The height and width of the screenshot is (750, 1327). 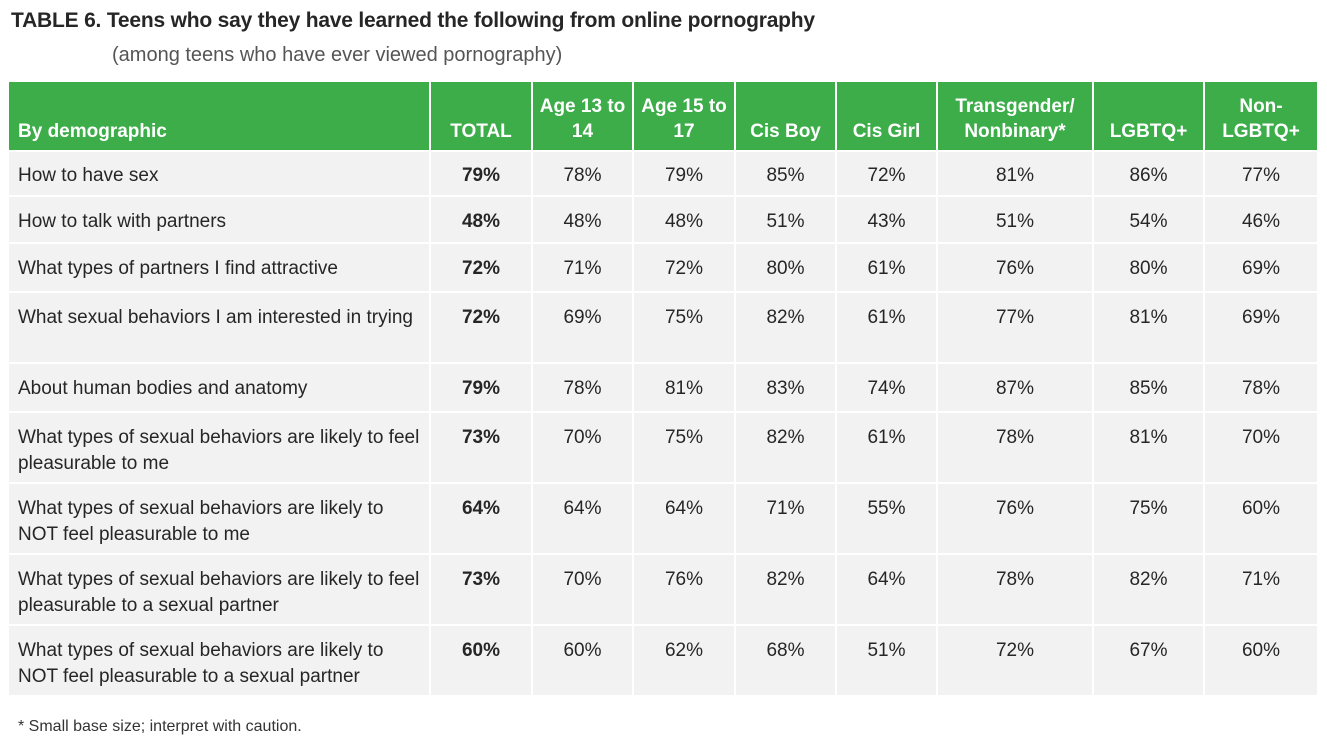 What do you see at coordinates (220, 266) in the screenshot?
I see `row-label: What types of partners I find attractive` at bounding box center [220, 266].